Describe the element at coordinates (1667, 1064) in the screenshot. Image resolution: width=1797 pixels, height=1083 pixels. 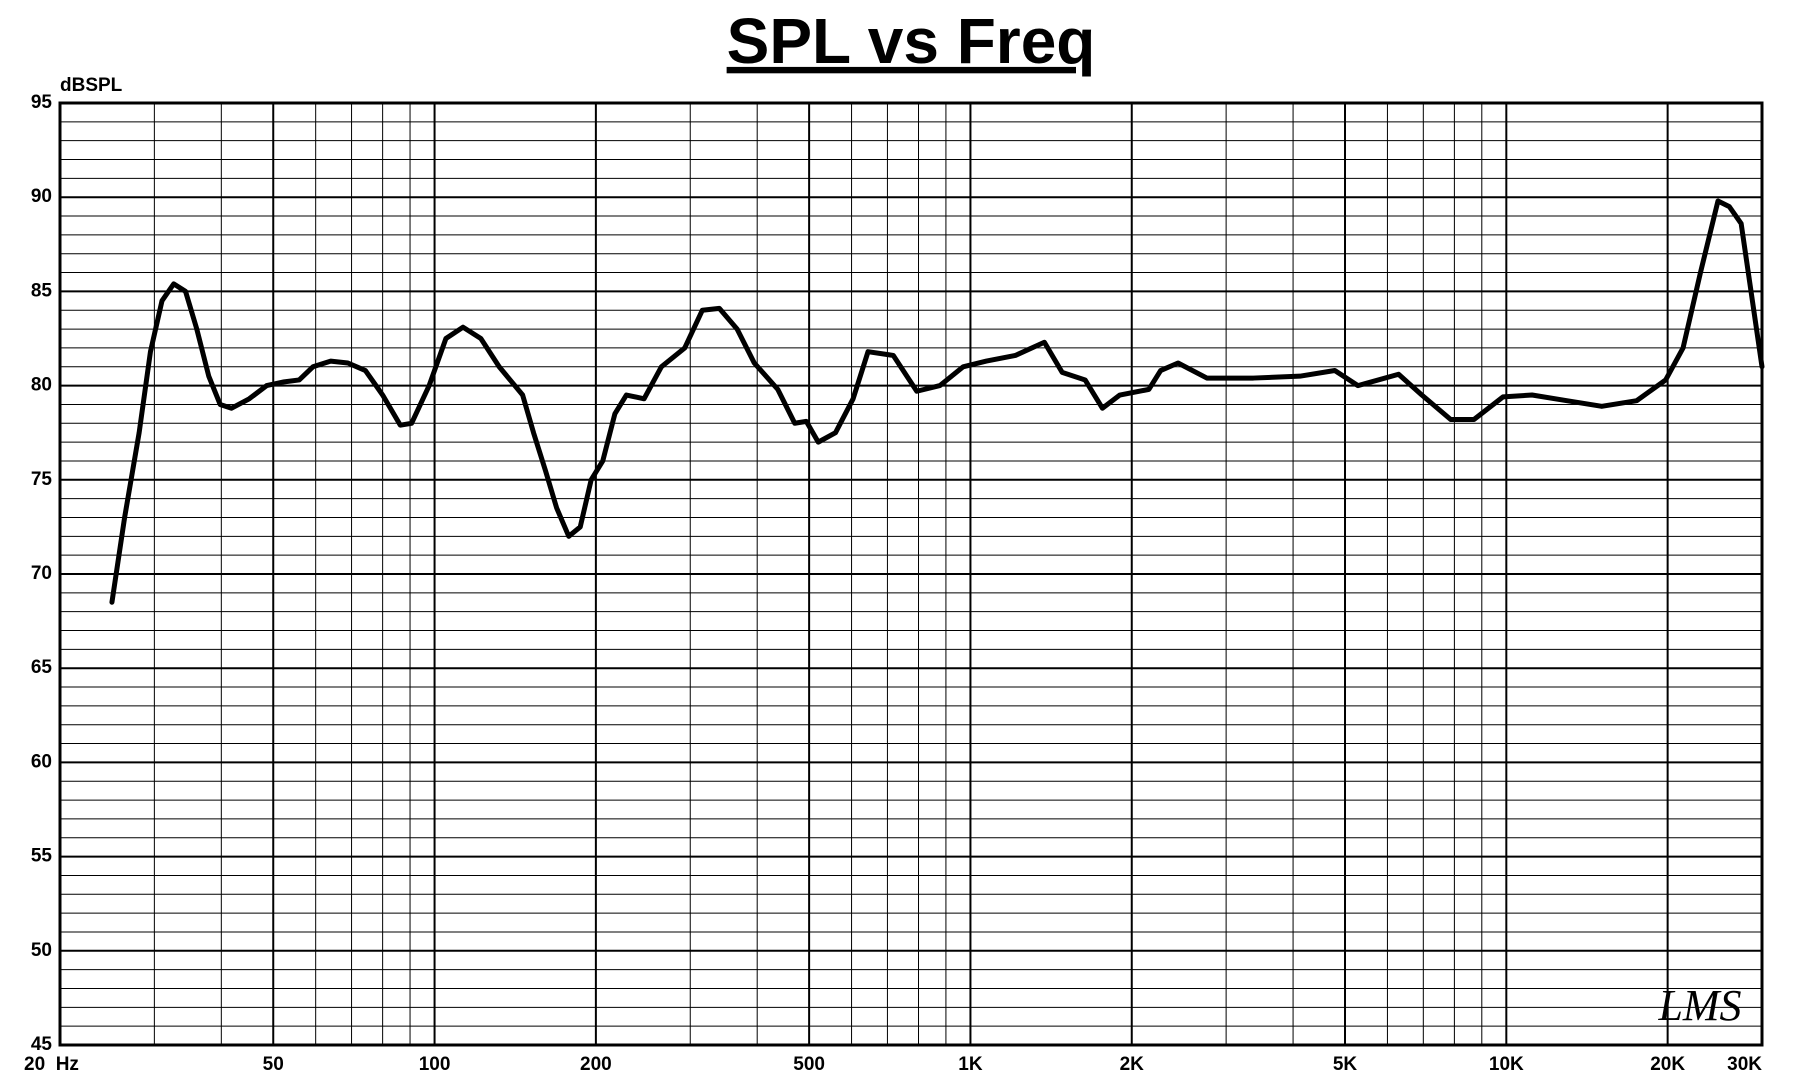
I see `x-tick-label: 20K` at that location.